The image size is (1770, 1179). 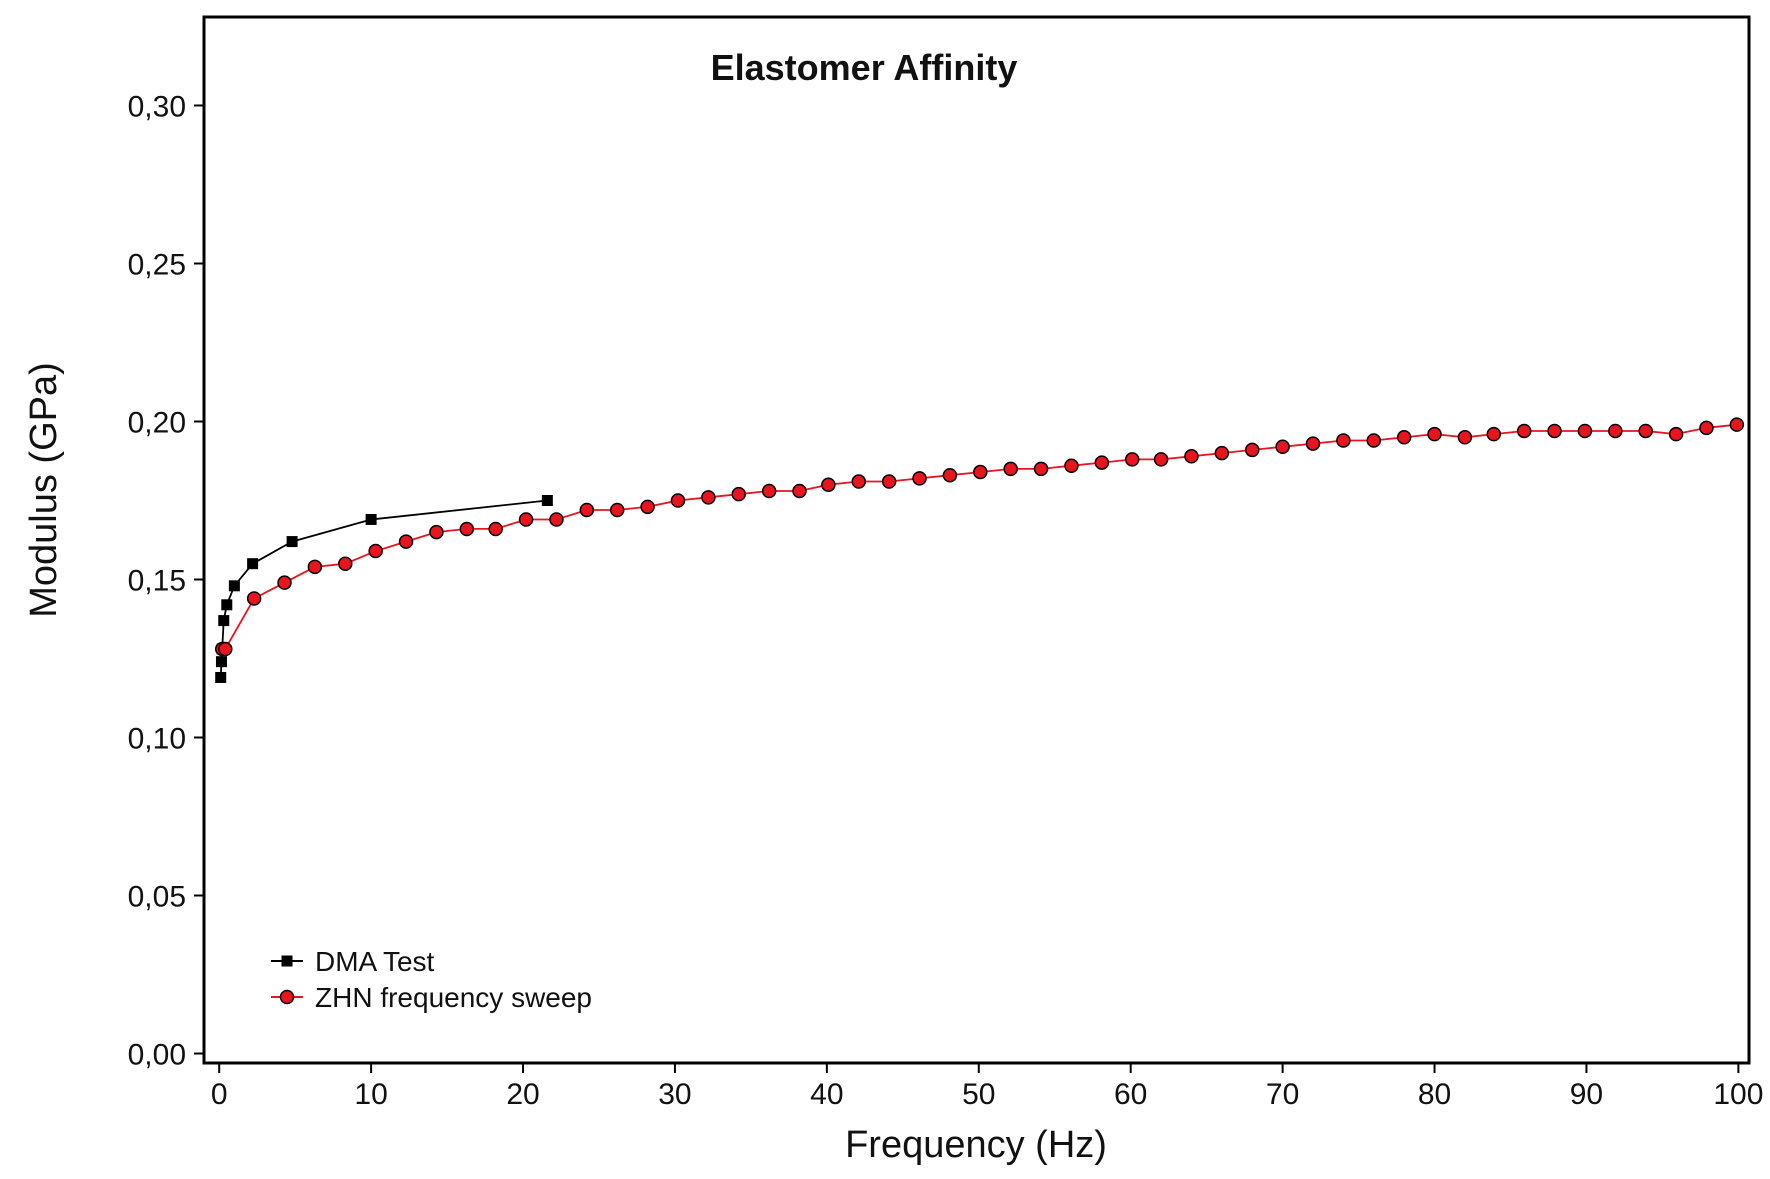 What do you see at coordinates (826, 1094) in the screenshot?
I see `x-tick-label: 40` at bounding box center [826, 1094].